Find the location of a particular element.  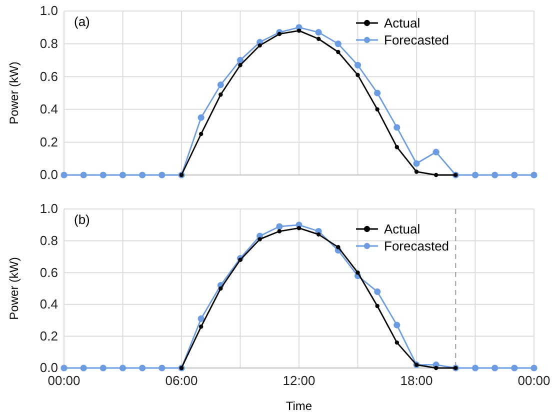

x-tick-label: 18:00 is located at coordinates (416, 380).